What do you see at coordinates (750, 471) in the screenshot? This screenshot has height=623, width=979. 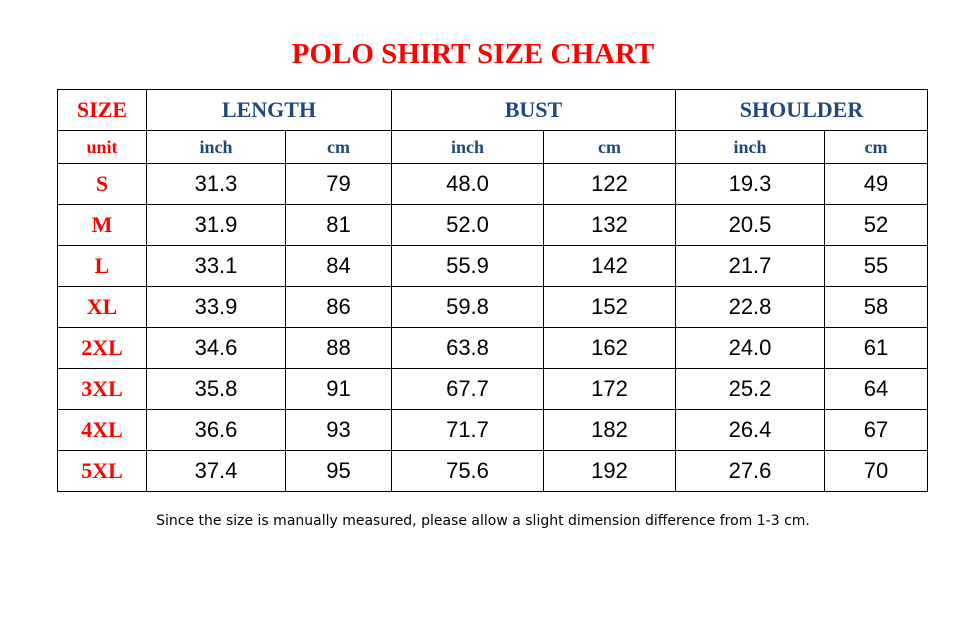 I see `shoulder-in-cell: 27.6` at bounding box center [750, 471].